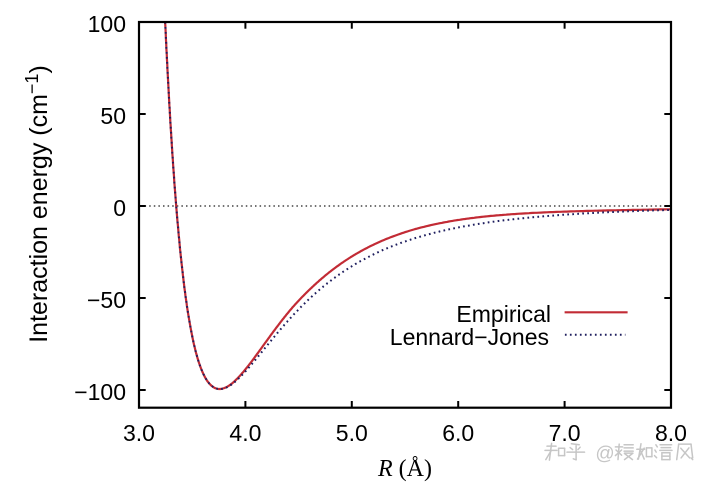  I want to click on svg-text: 4.0, so click(245, 433).